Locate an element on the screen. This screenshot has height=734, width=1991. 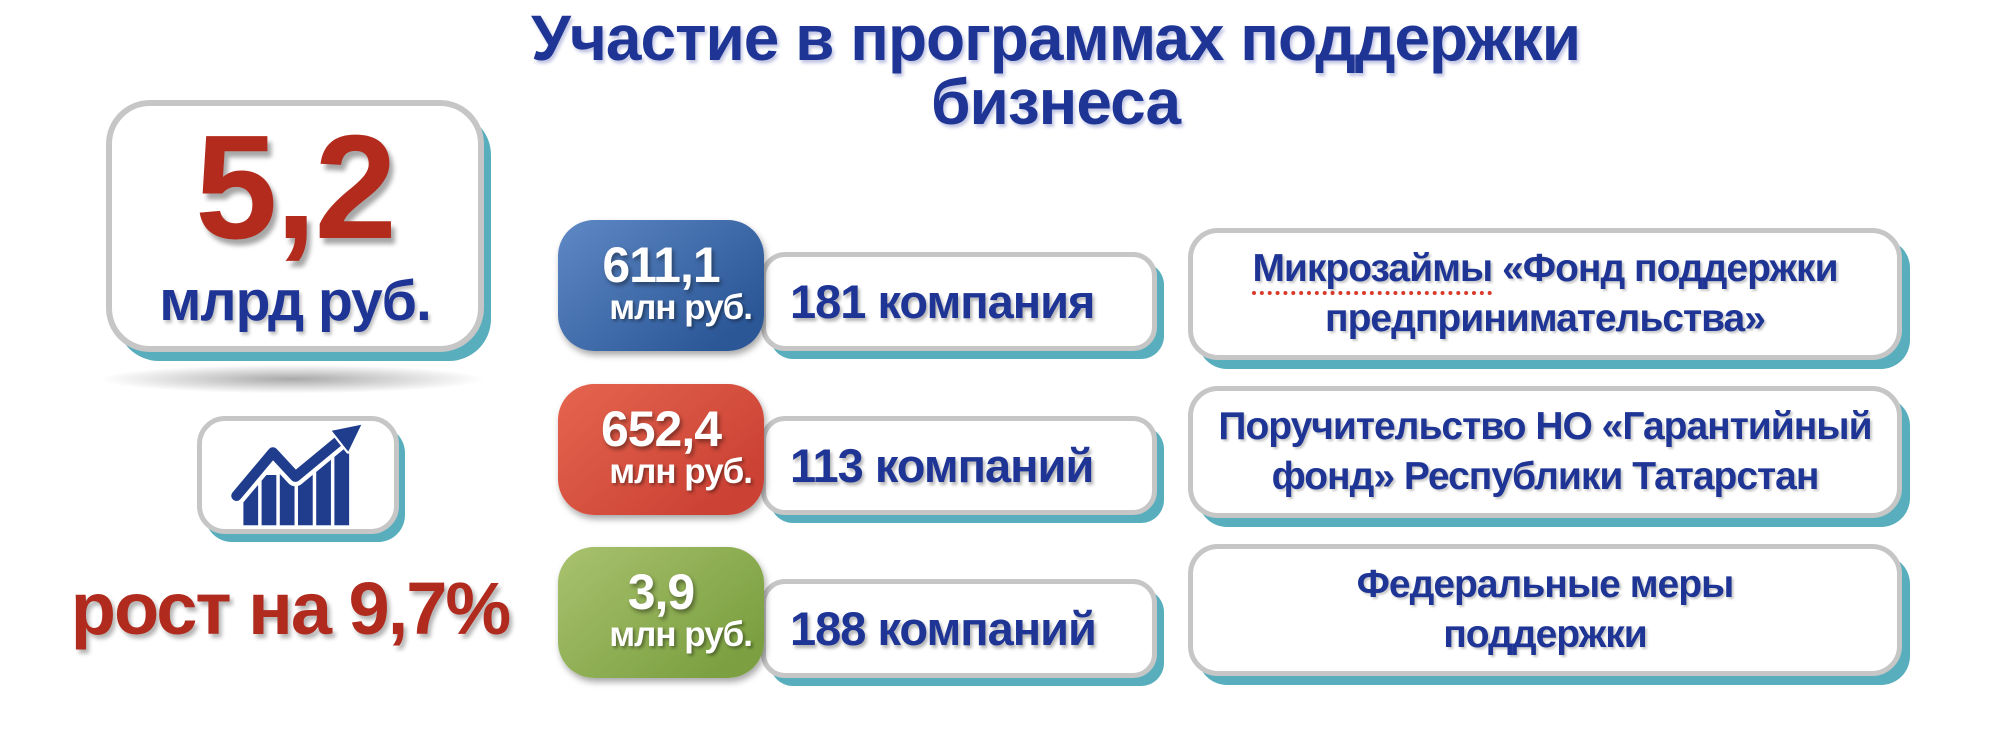
program-name-2-line1: Поручительство НО «Гарантийный is located at coordinates (1545, 427).